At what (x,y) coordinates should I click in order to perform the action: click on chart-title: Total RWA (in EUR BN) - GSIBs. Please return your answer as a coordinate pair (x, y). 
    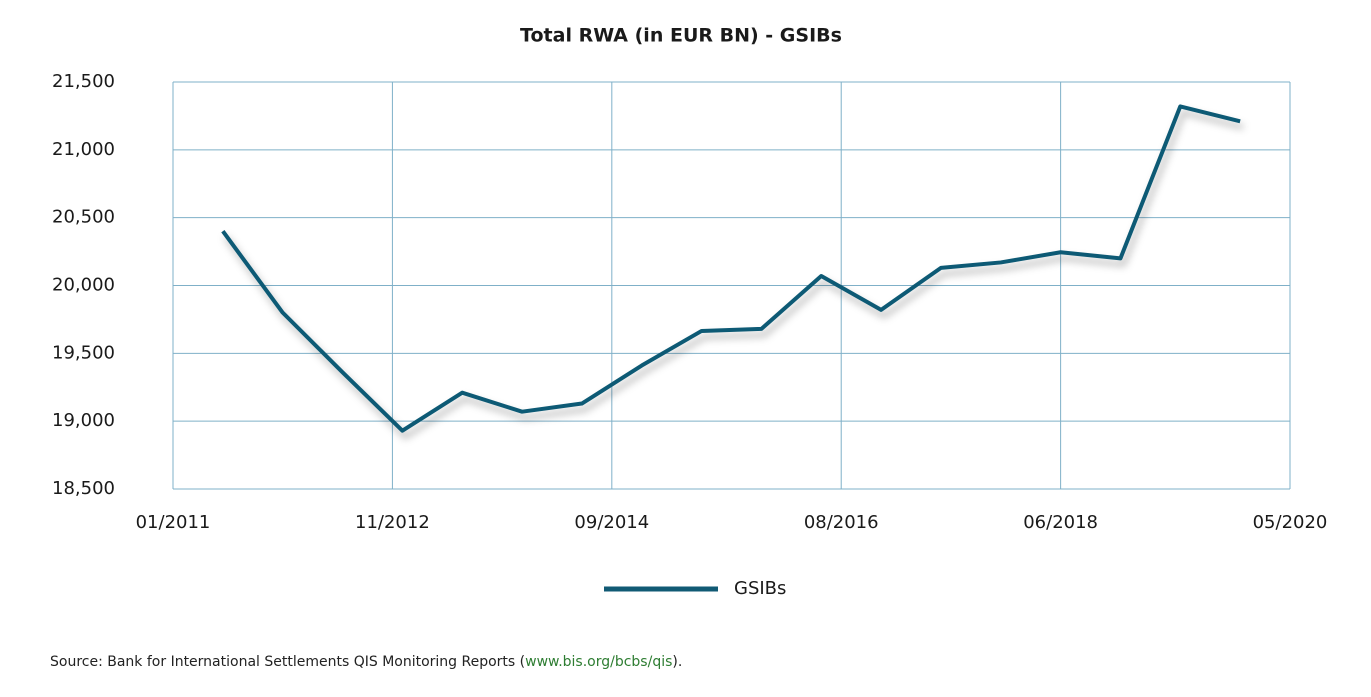
    Looking at the image, I should click on (681, 36).